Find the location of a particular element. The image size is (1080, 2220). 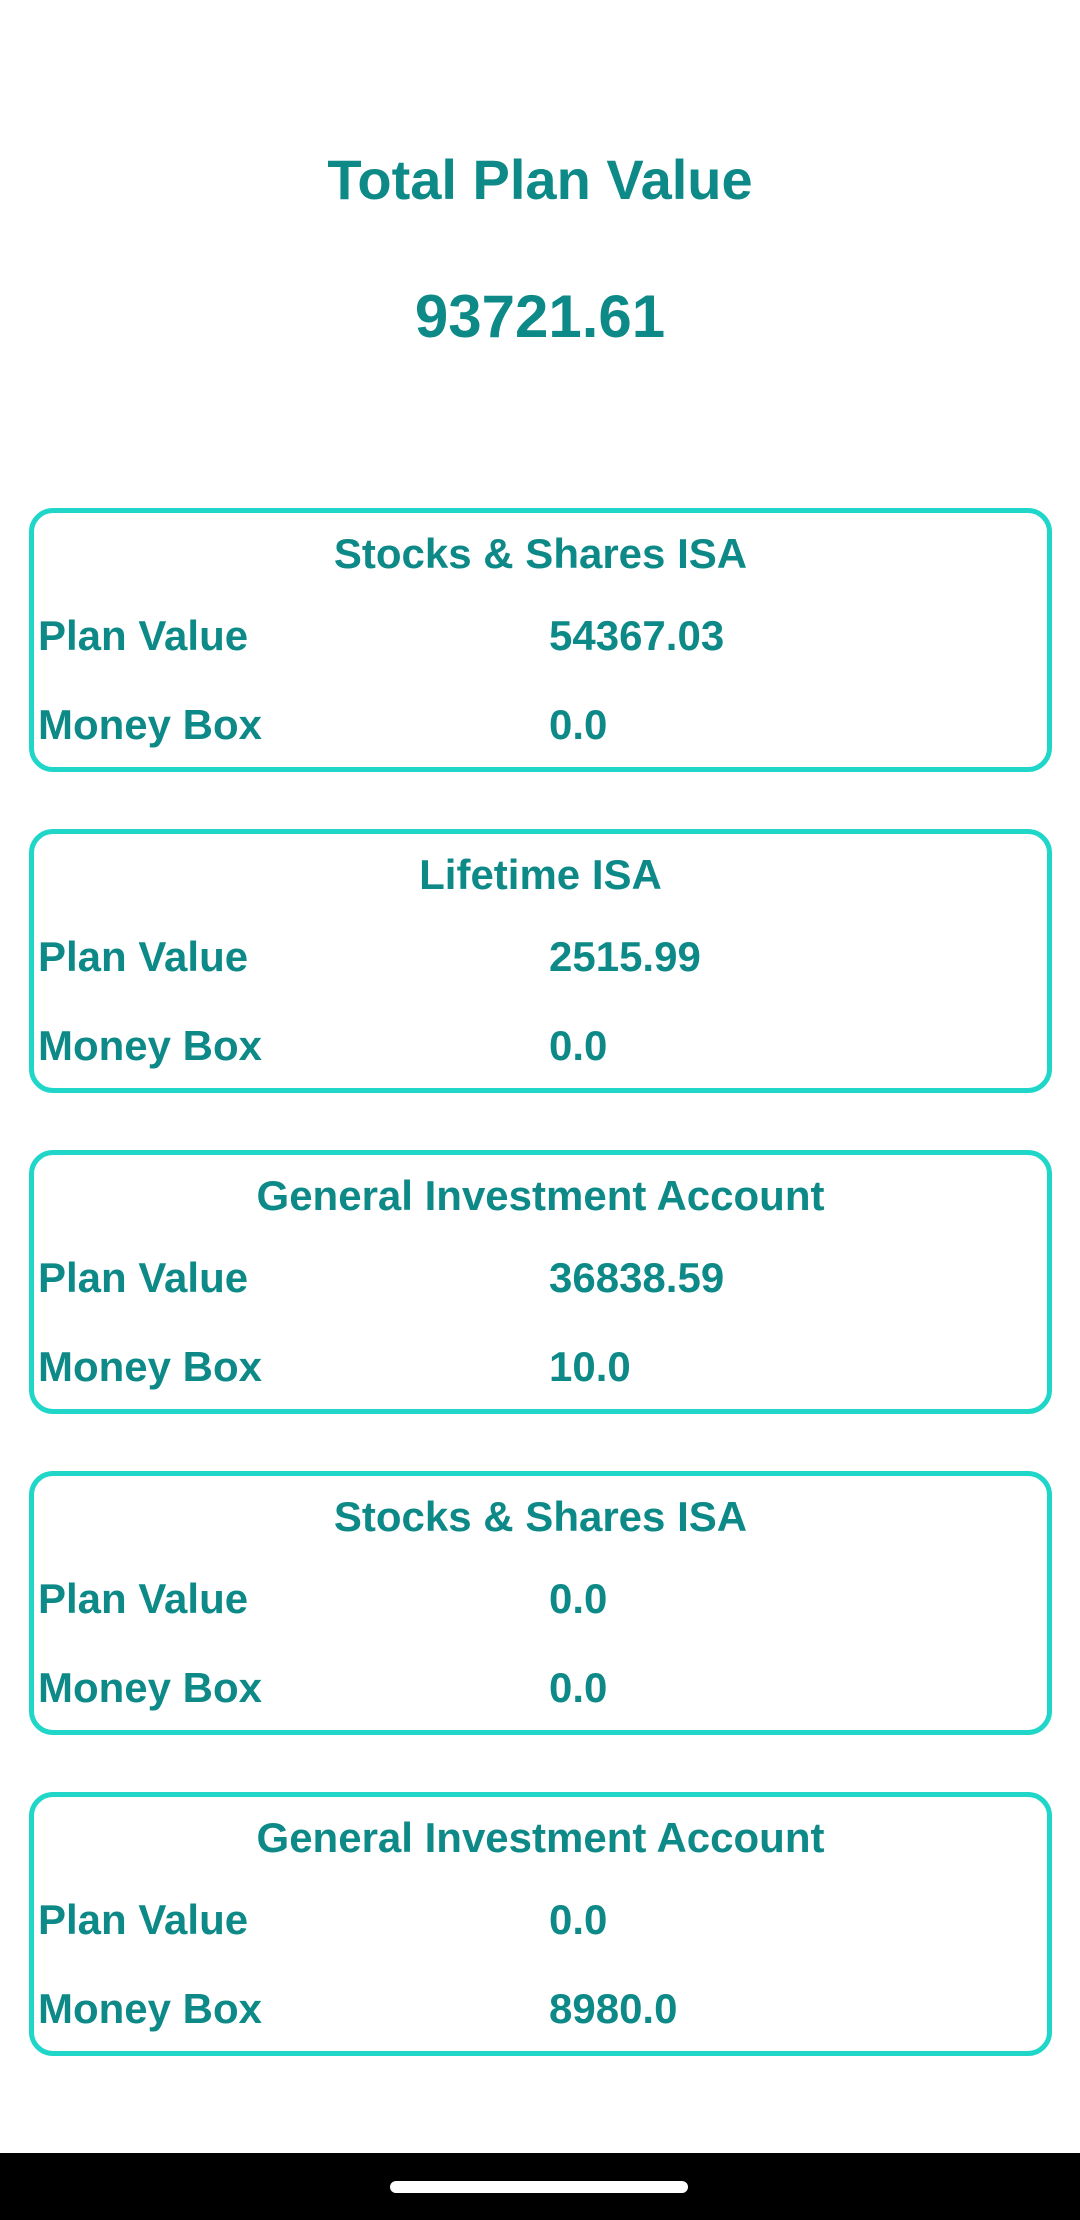

plan-value-amount: 2515.99 is located at coordinates (625, 956).